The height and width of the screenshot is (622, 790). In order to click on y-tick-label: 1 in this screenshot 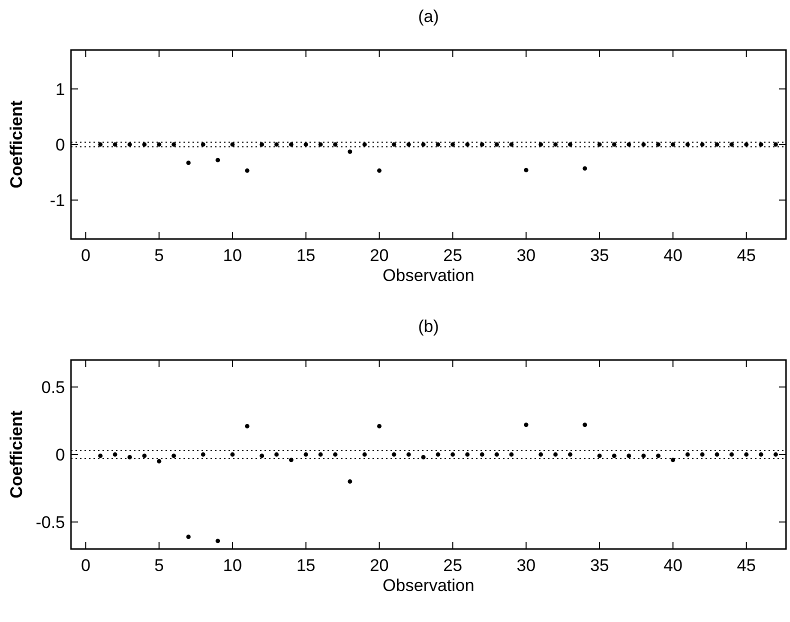, I will do `click(60, 89)`.